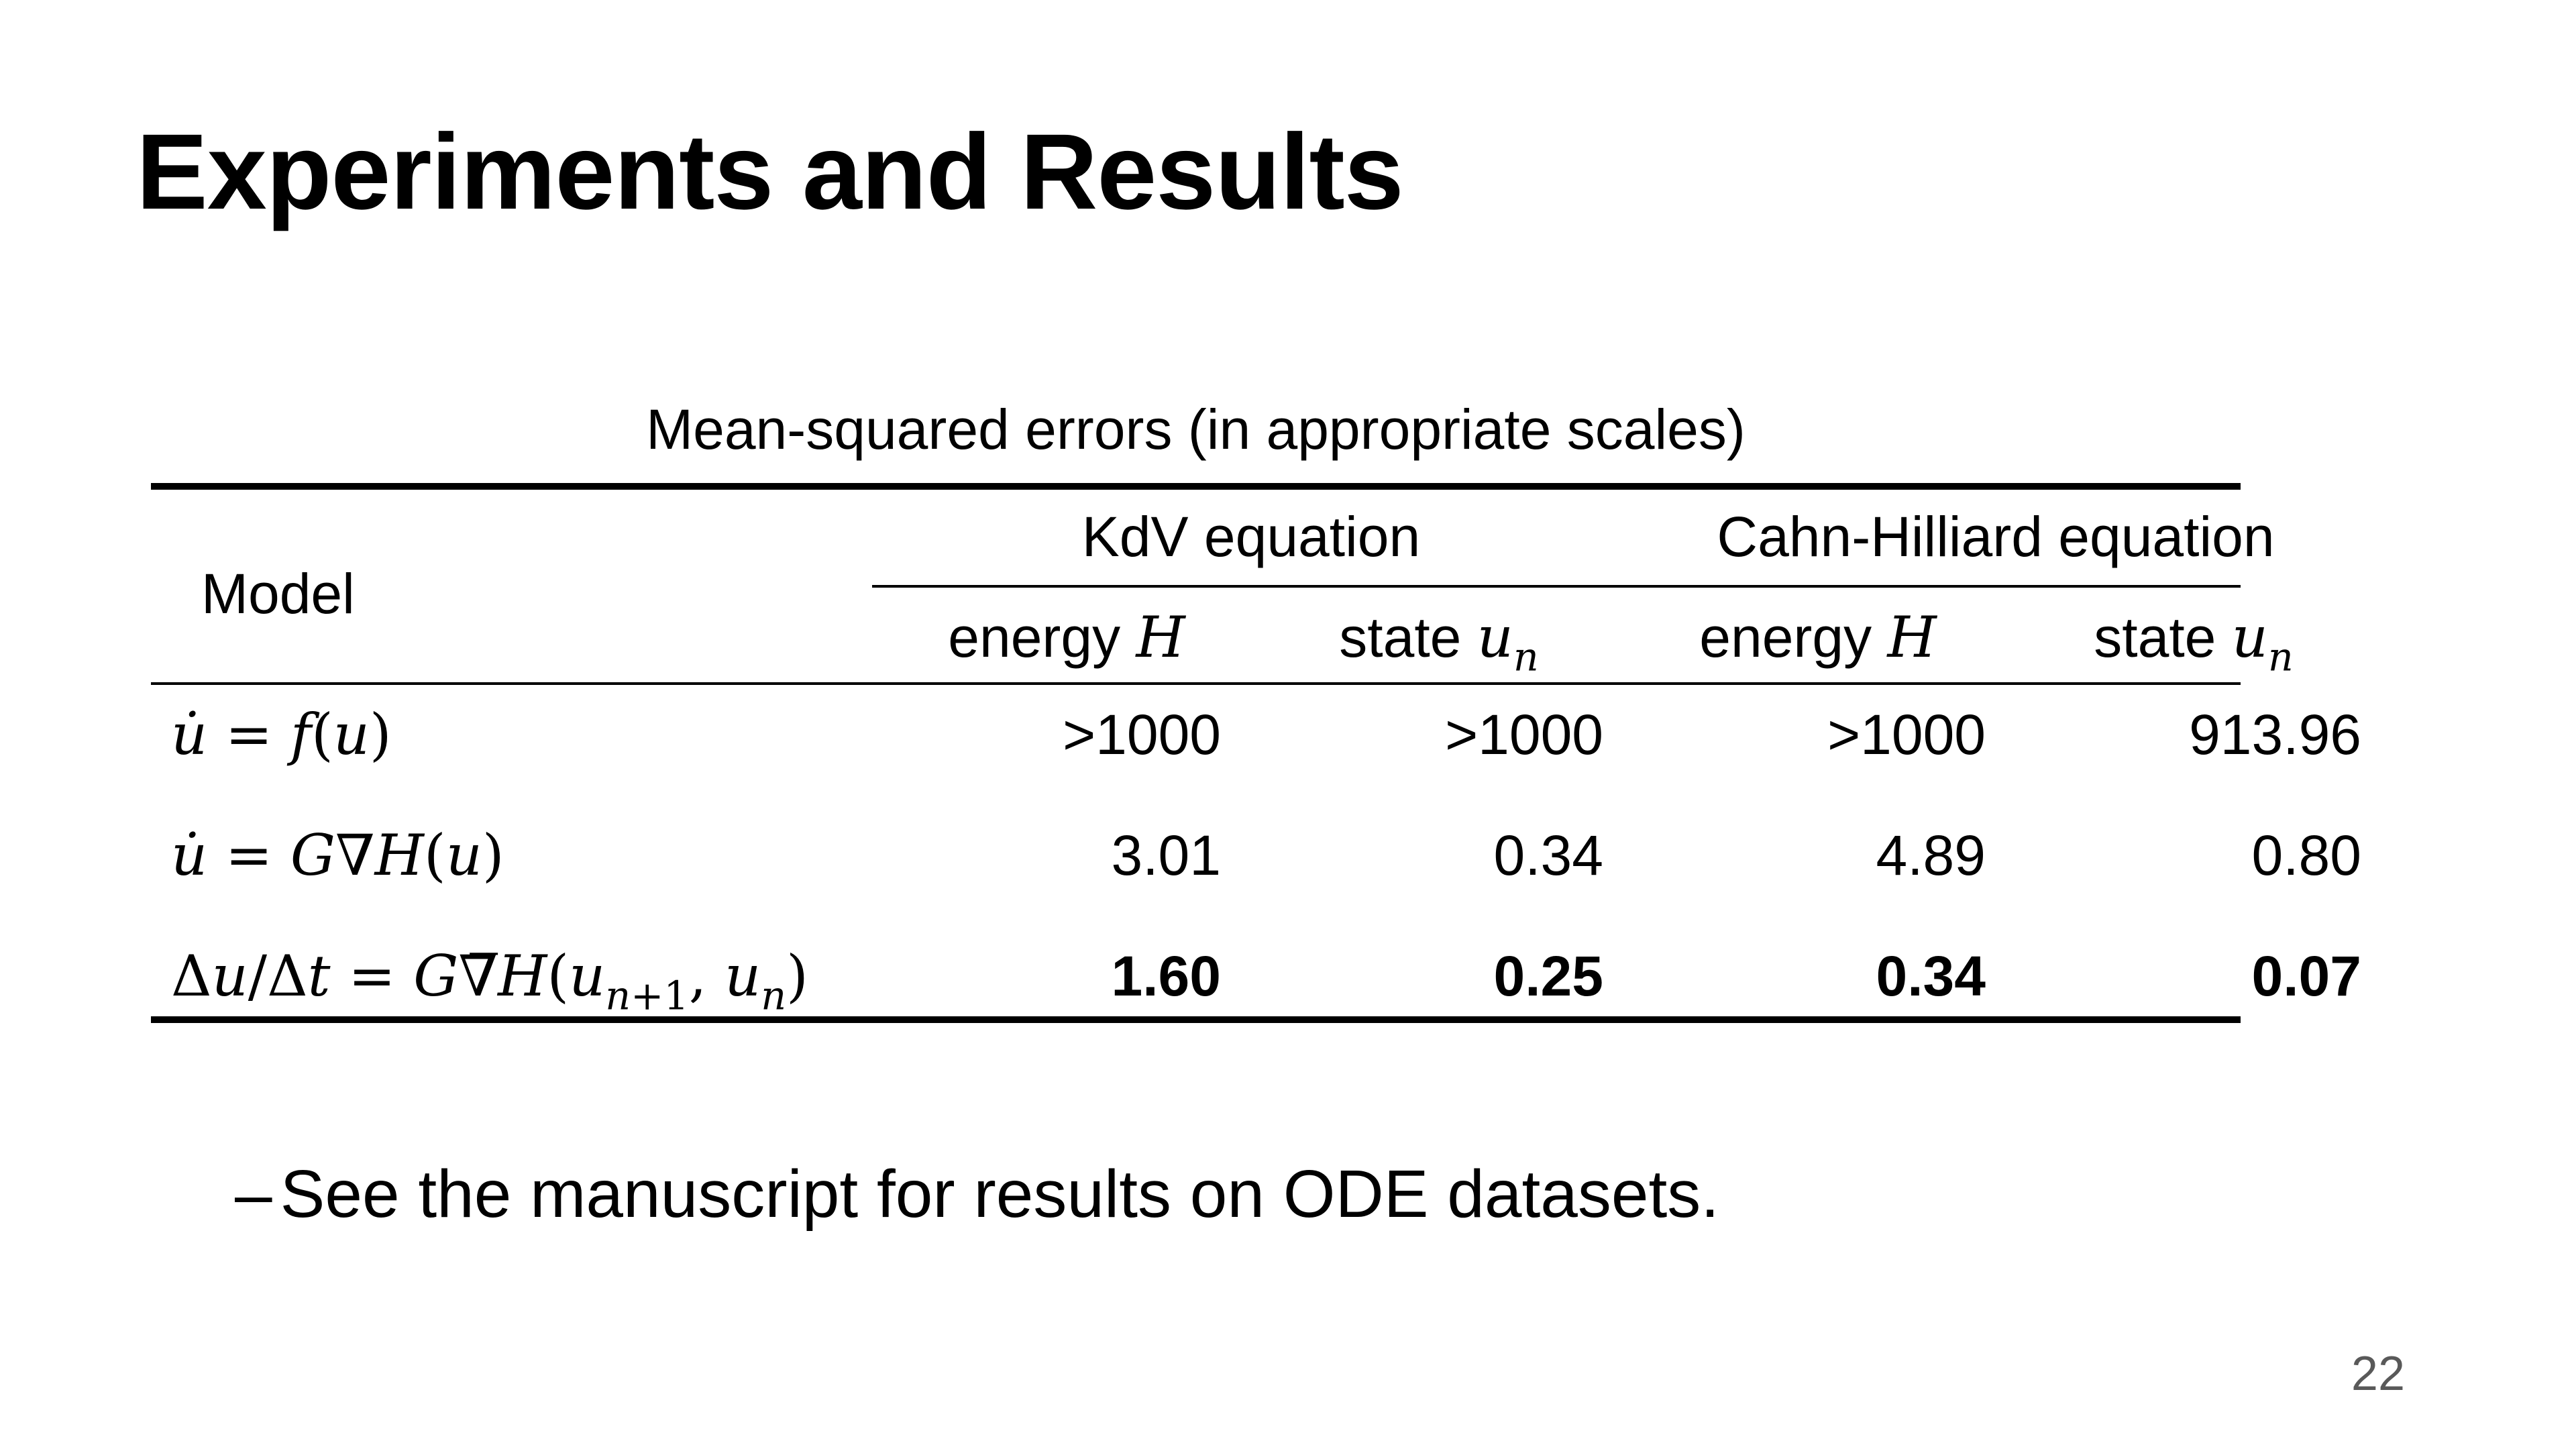 The height and width of the screenshot is (1449, 2576). I want to click on header-ch-state: state un, so click(2193, 642).